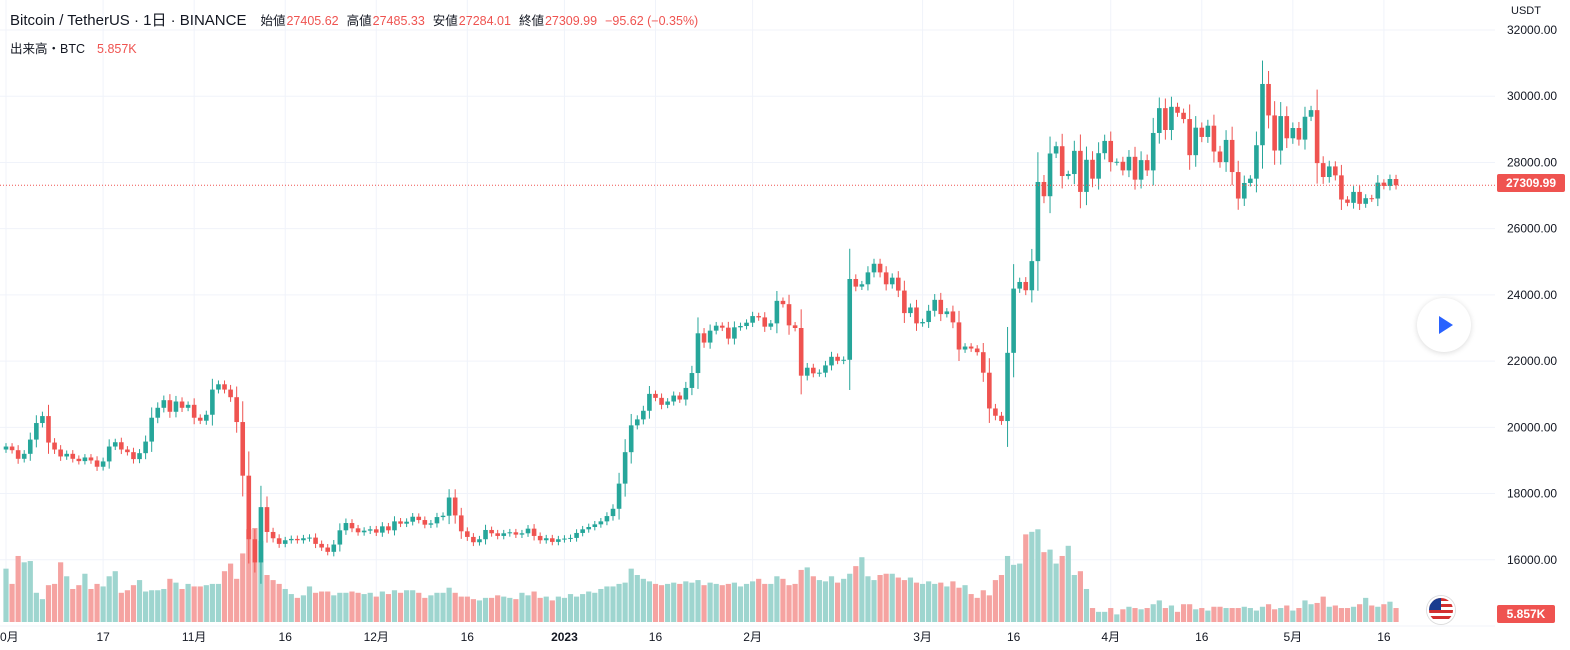 Image resolution: width=1570 pixels, height=650 pixels. I want to click on time-tick-label: 10月, so click(9, 637).